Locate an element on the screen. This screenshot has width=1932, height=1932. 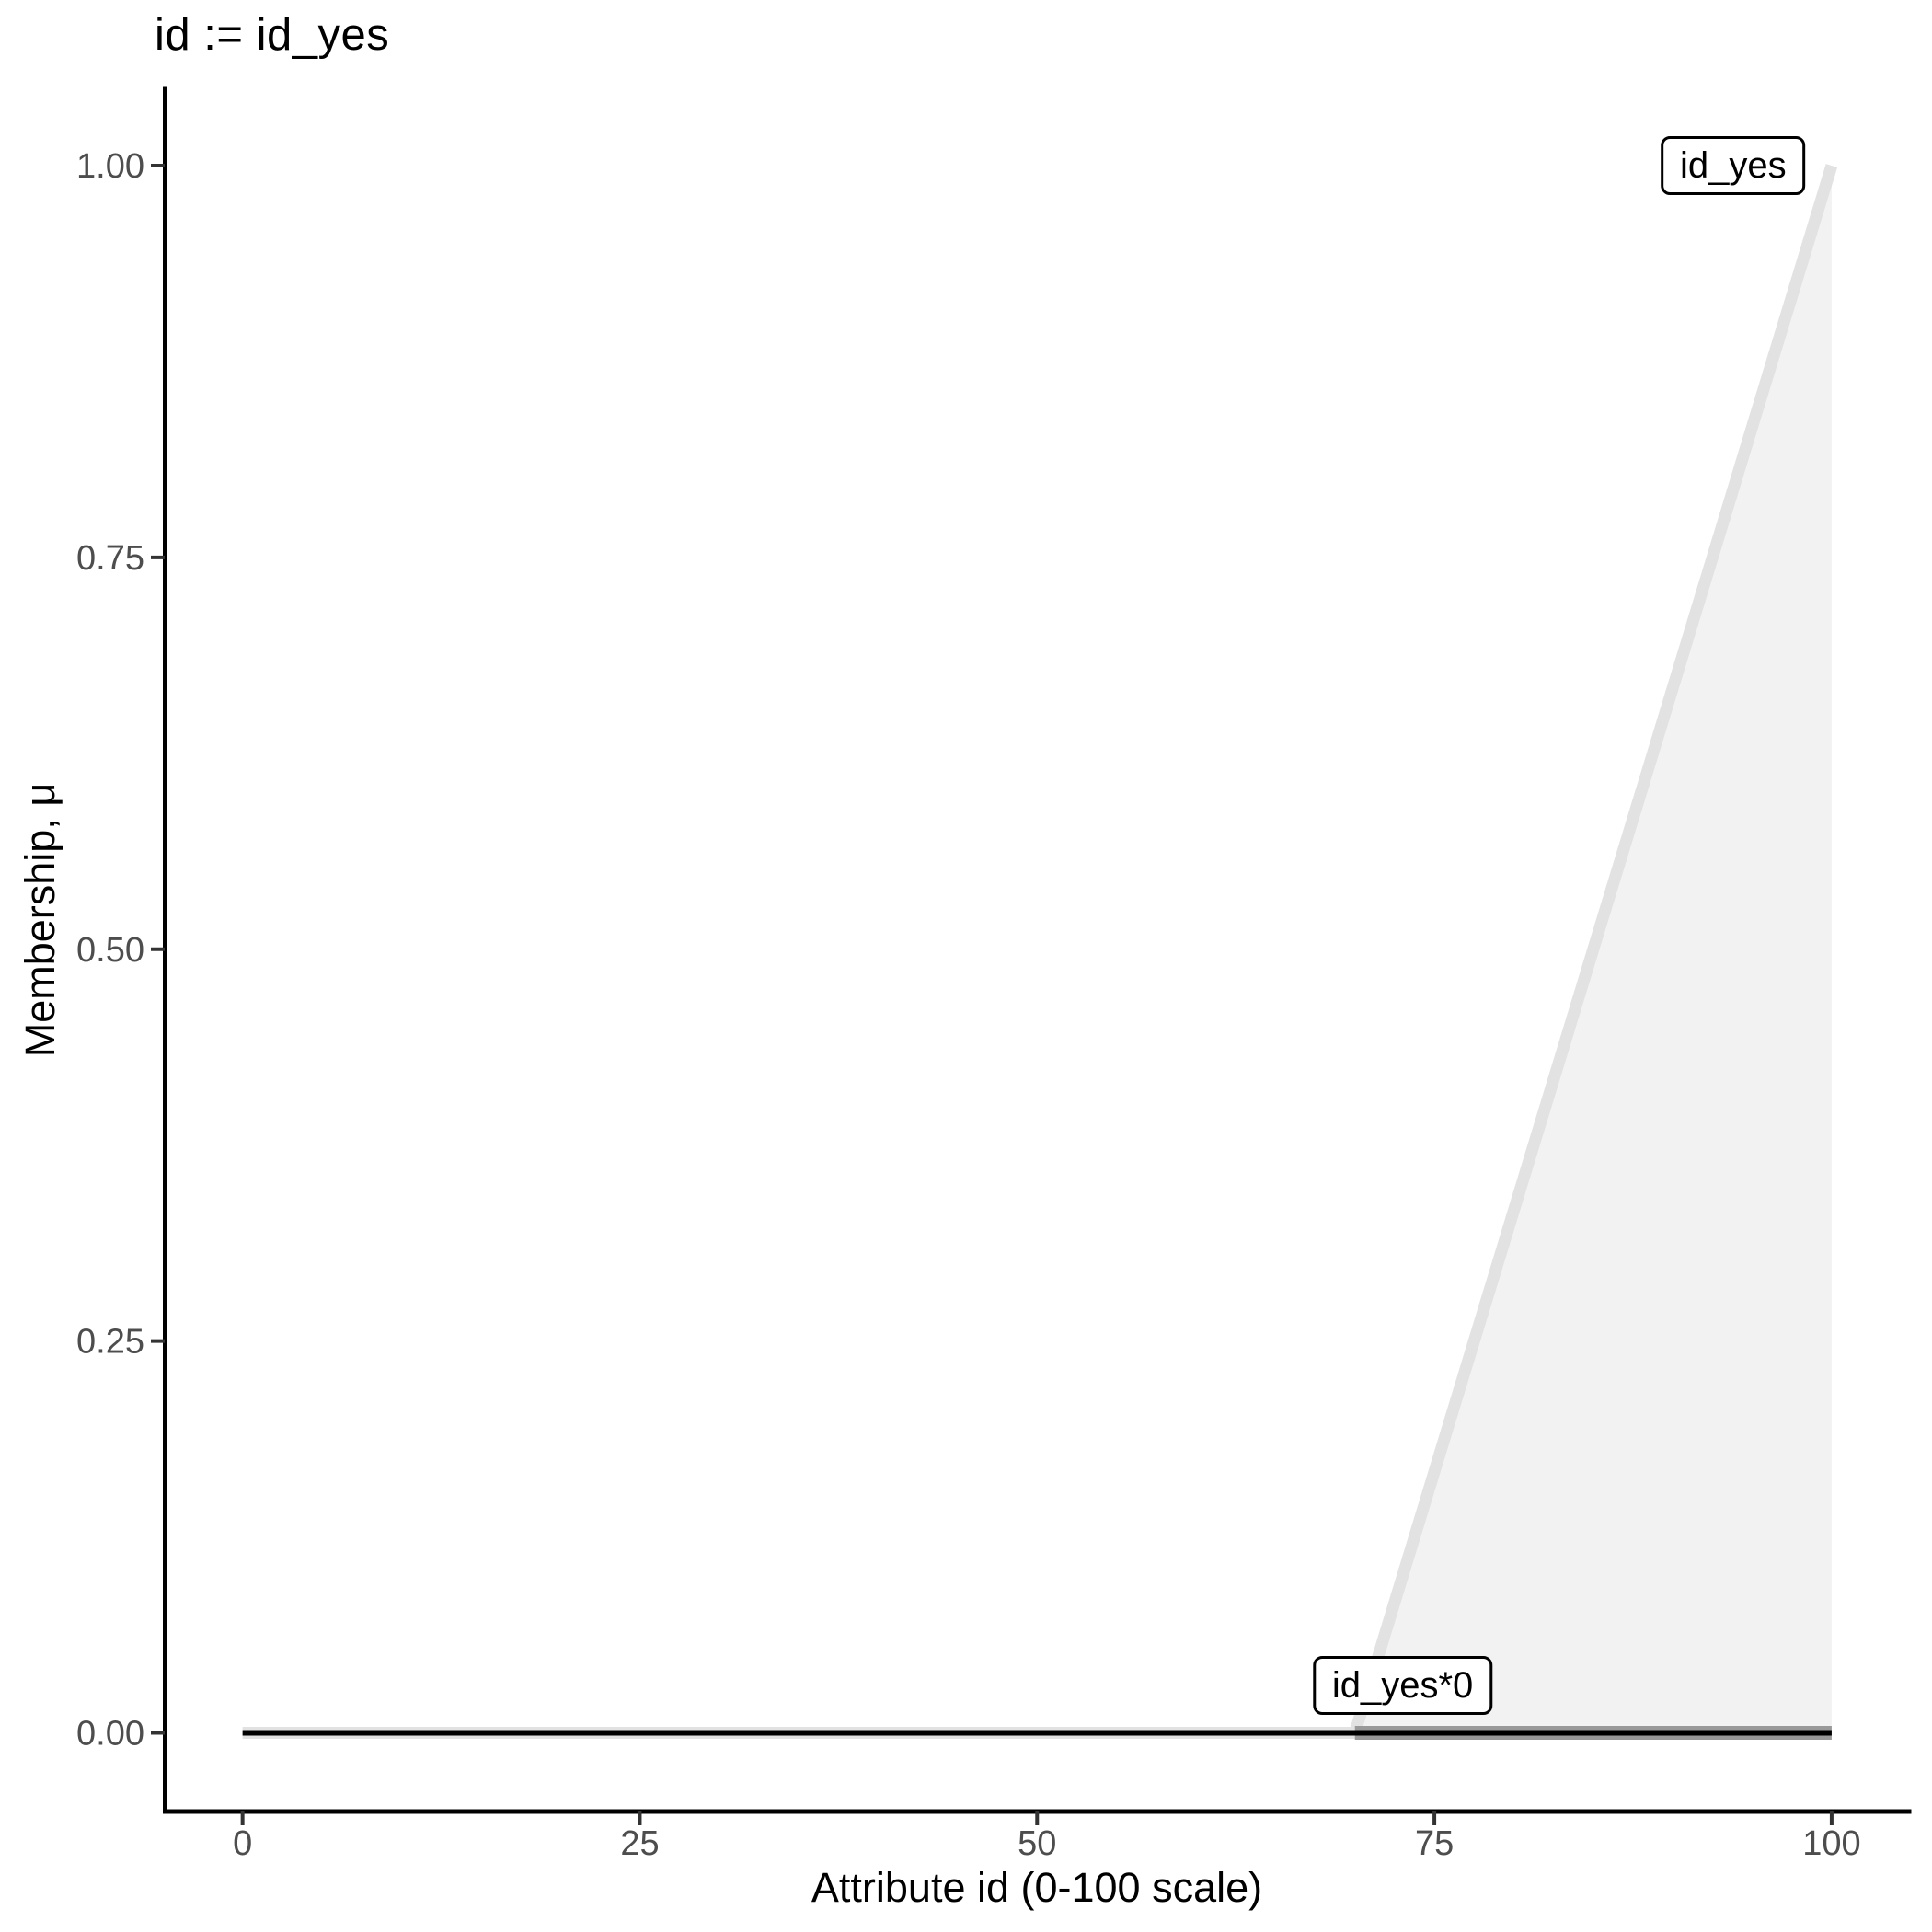
y-tick-label: 0.00 is located at coordinates (110, 1734).